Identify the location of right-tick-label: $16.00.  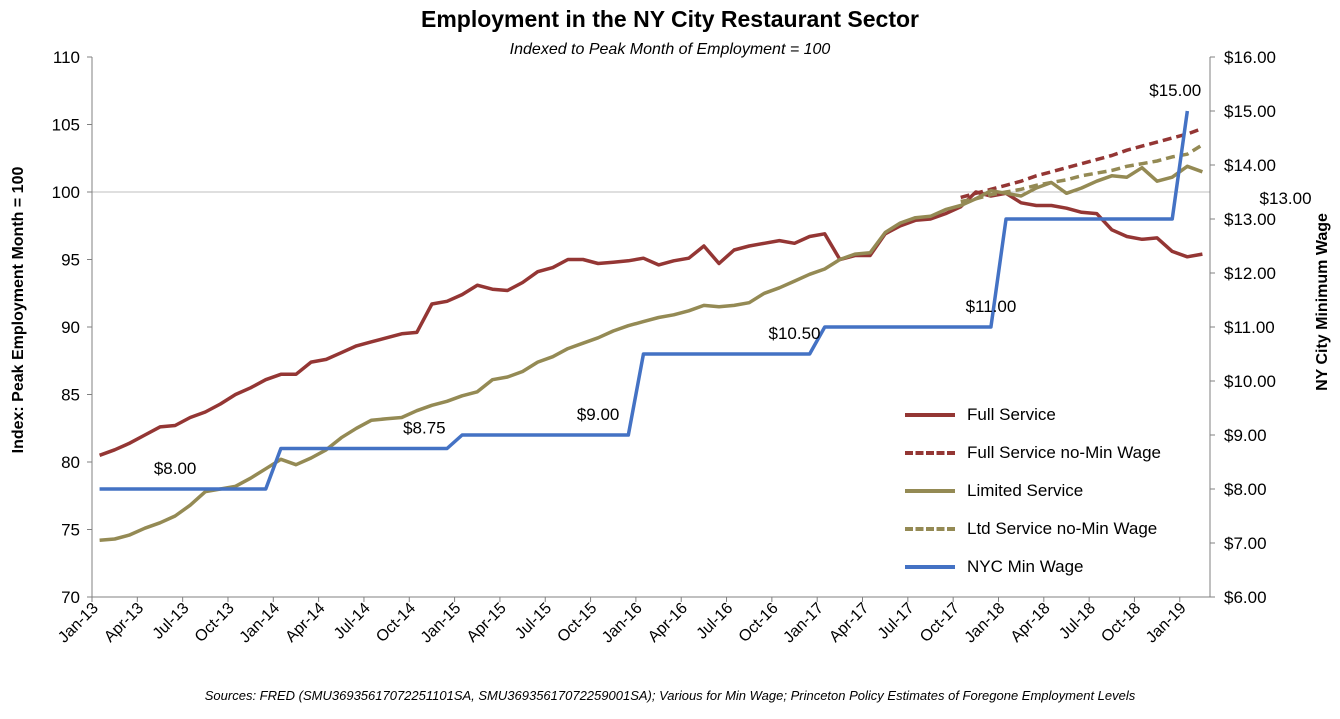
(1250, 57).